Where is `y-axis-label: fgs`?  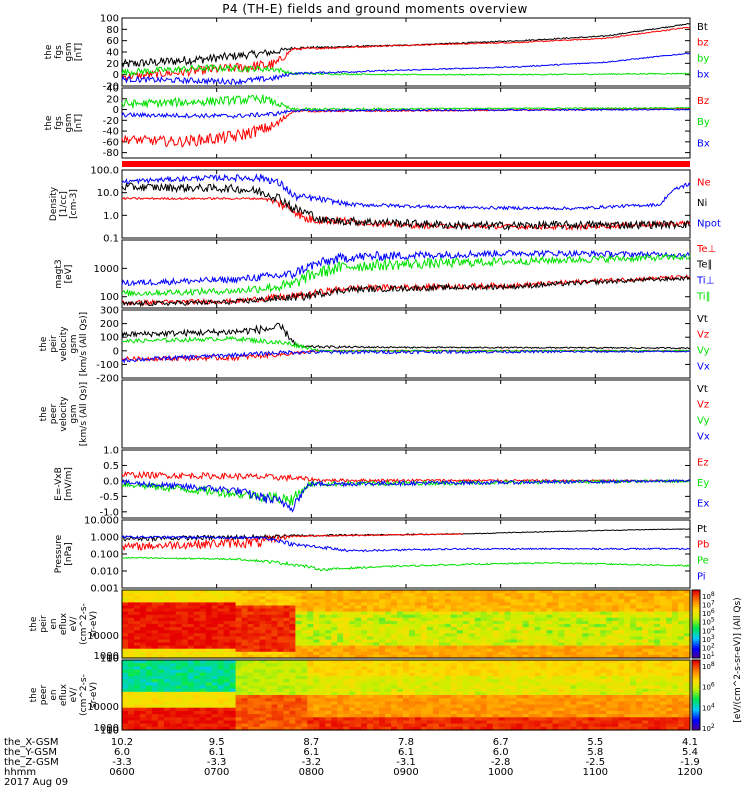 y-axis-label: fgs is located at coordinates (59, 52).